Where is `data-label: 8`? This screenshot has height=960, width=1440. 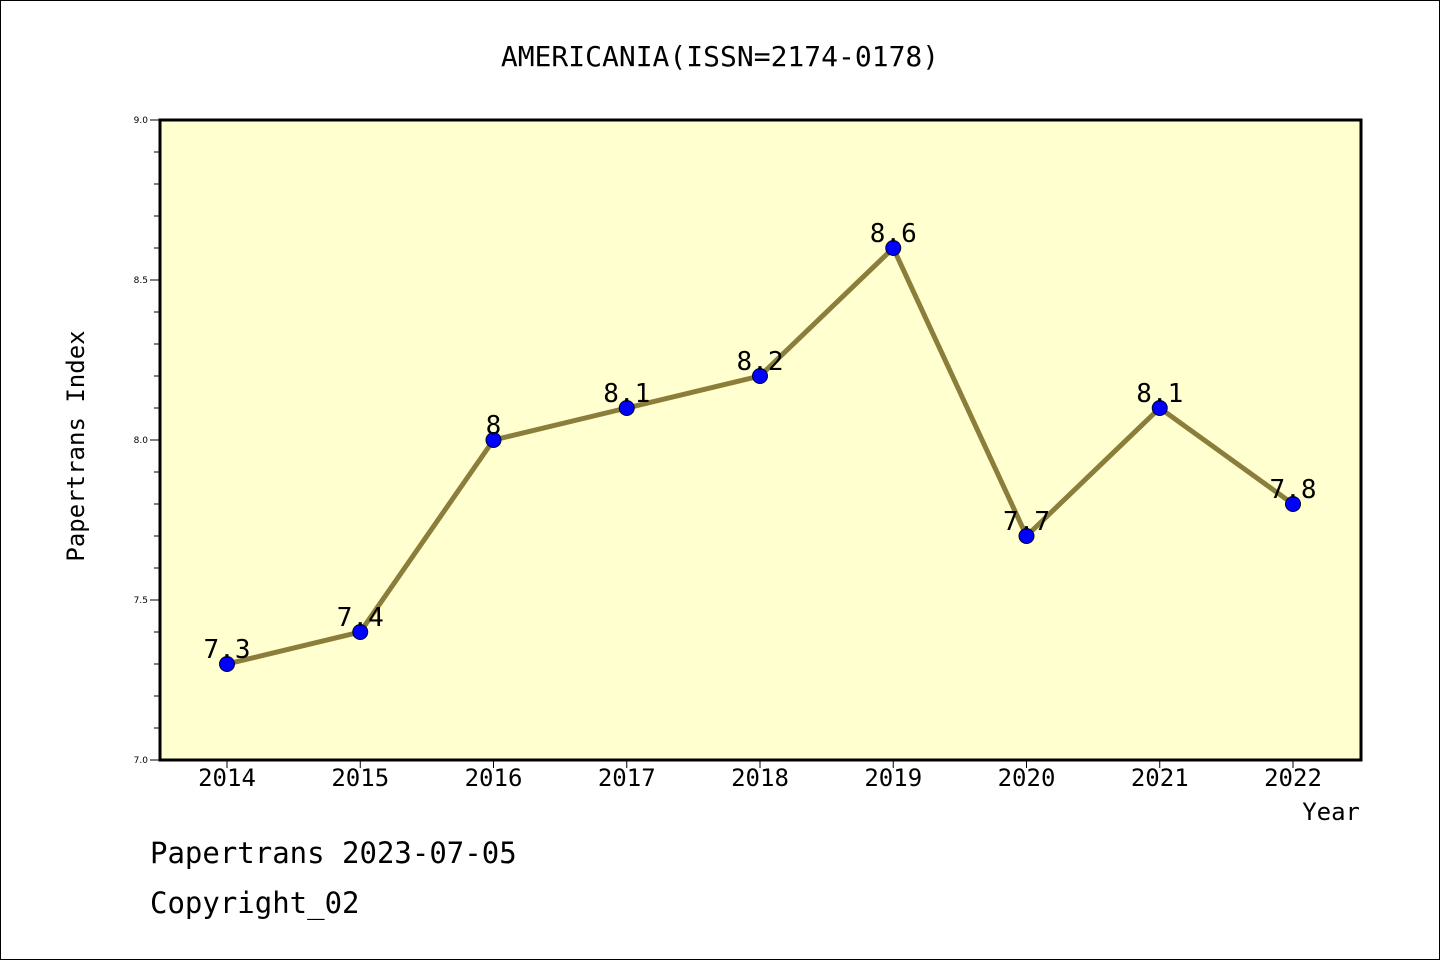
data-label: 8 is located at coordinates (494, 426).